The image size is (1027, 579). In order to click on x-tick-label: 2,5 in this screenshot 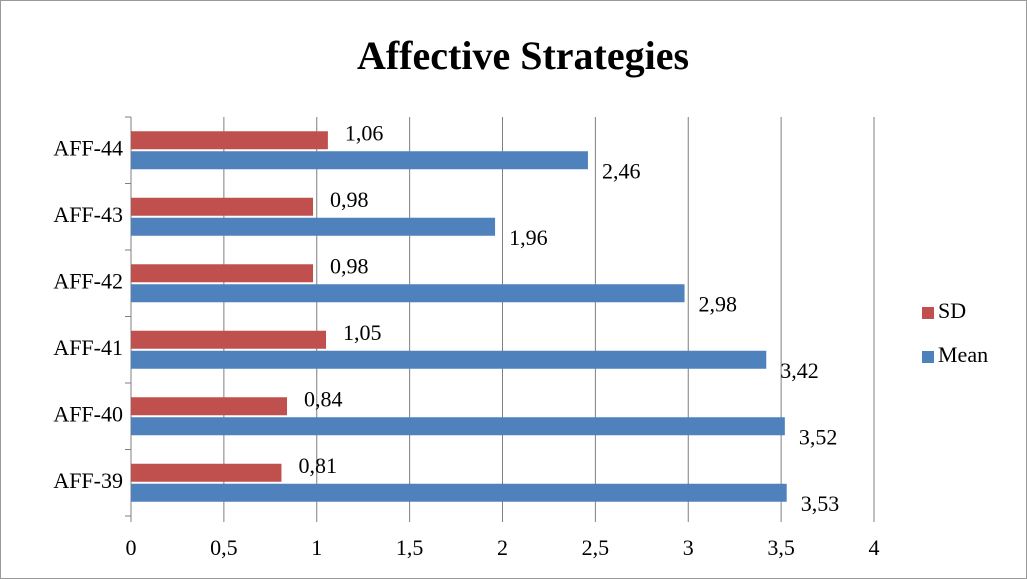, I will do `click(596, 547)`.